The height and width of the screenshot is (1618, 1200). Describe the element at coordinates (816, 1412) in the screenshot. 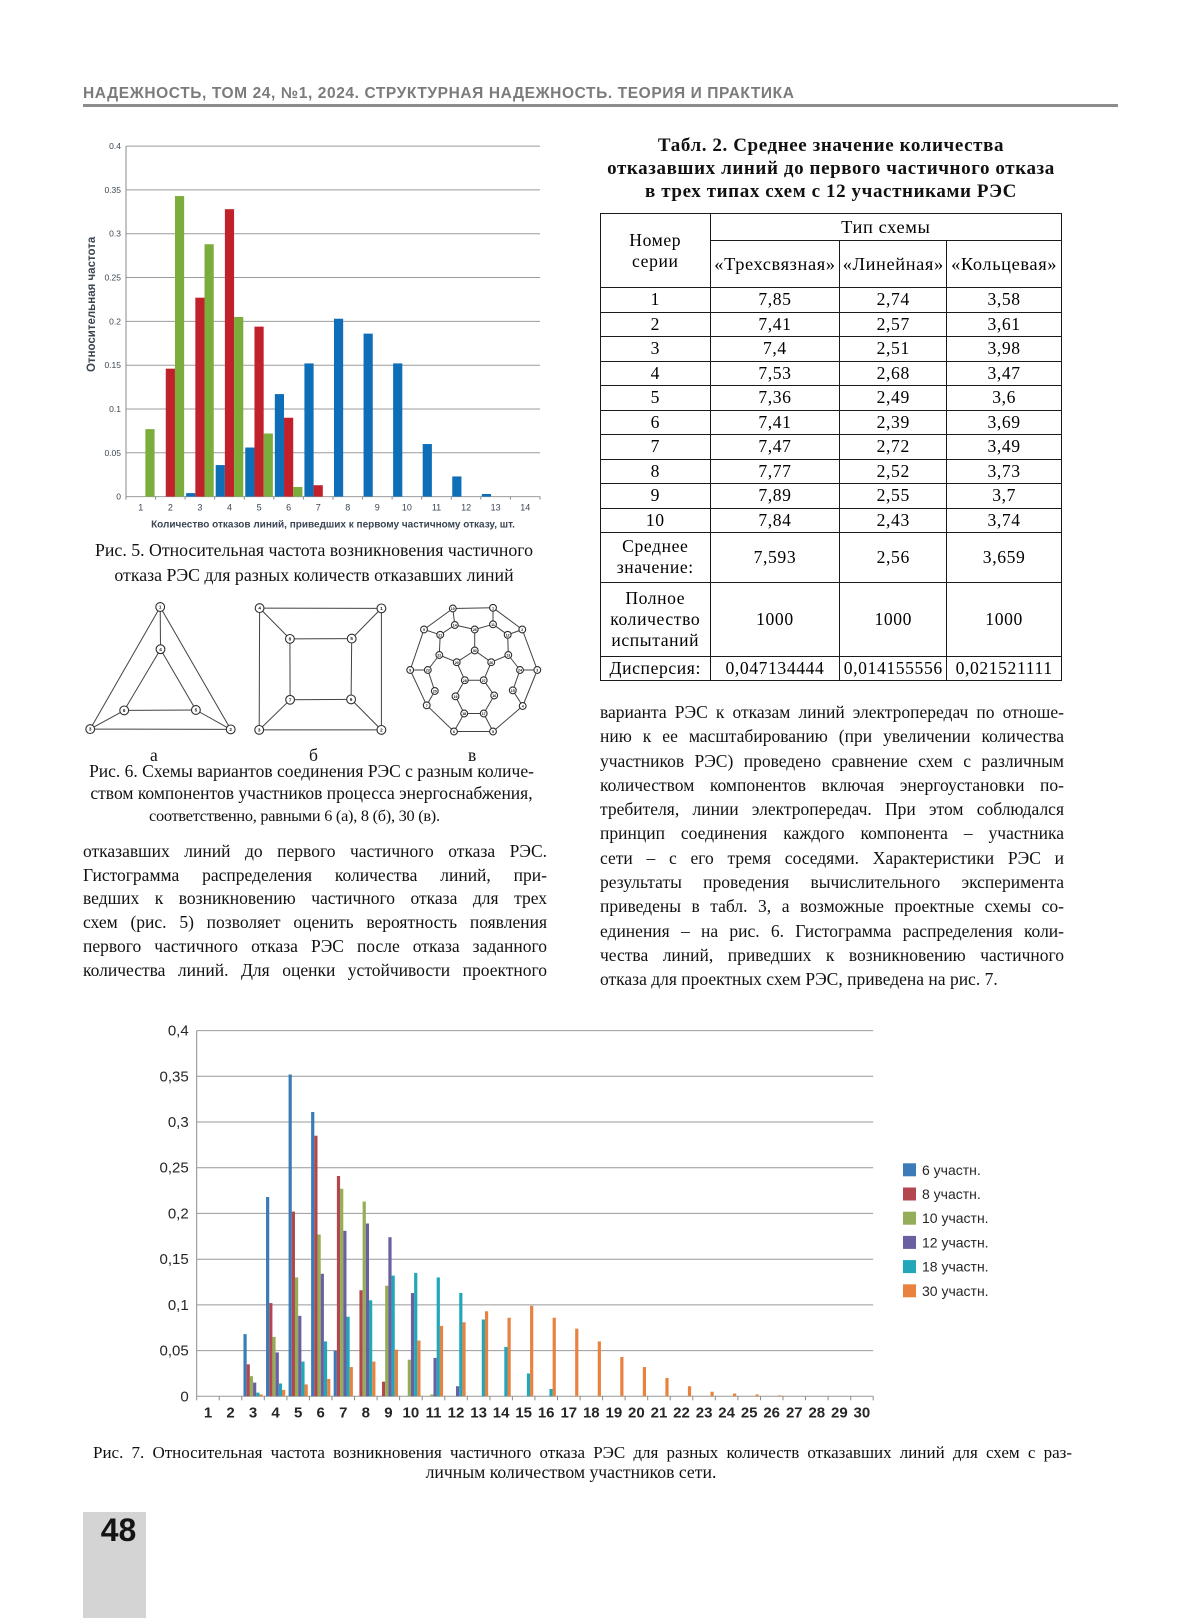

I see `svg-text: 28` at that location.